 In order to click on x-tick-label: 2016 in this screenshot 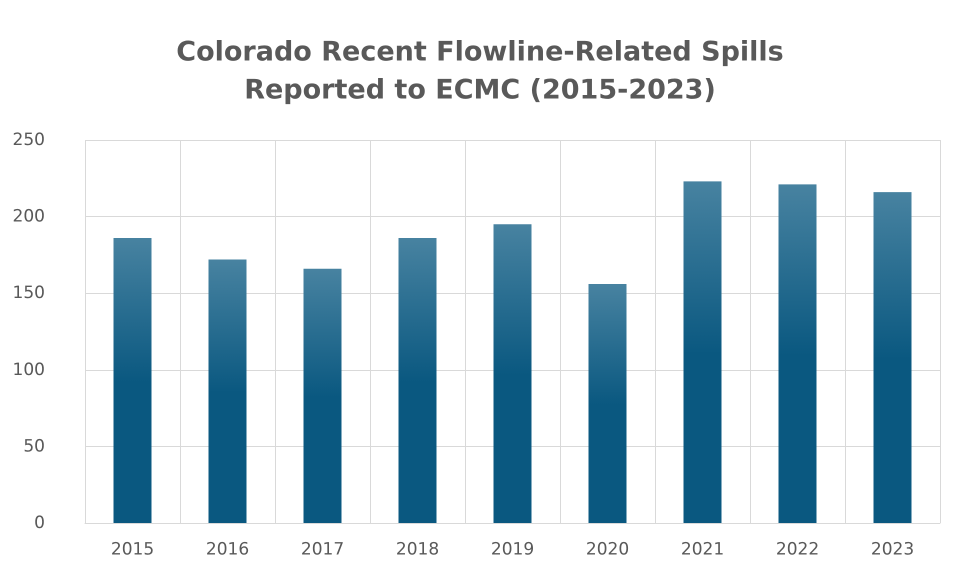, I will do `click(228, 550)`.